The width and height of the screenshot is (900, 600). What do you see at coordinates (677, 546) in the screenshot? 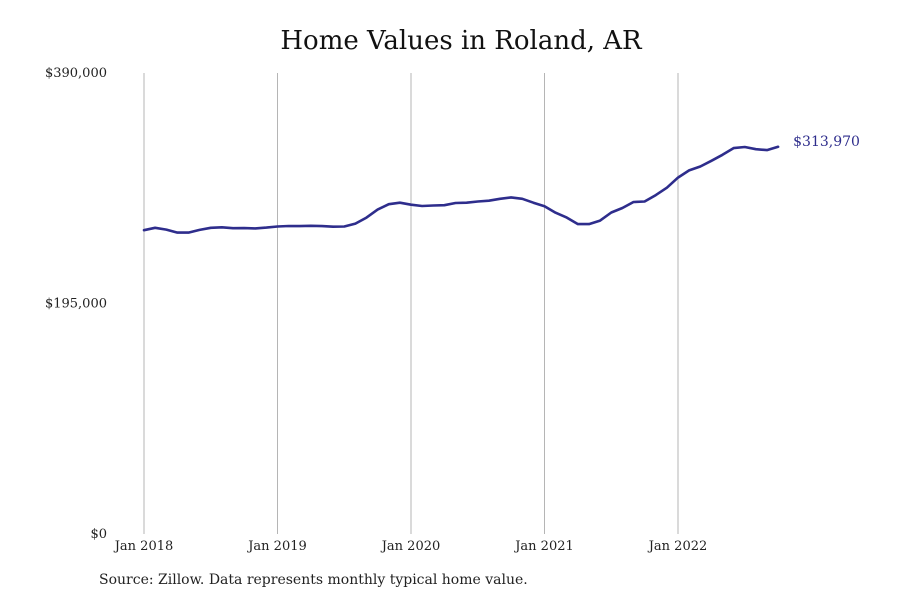
I see `x-tick-label: Jan 2022` at bounding box center [677, 546].